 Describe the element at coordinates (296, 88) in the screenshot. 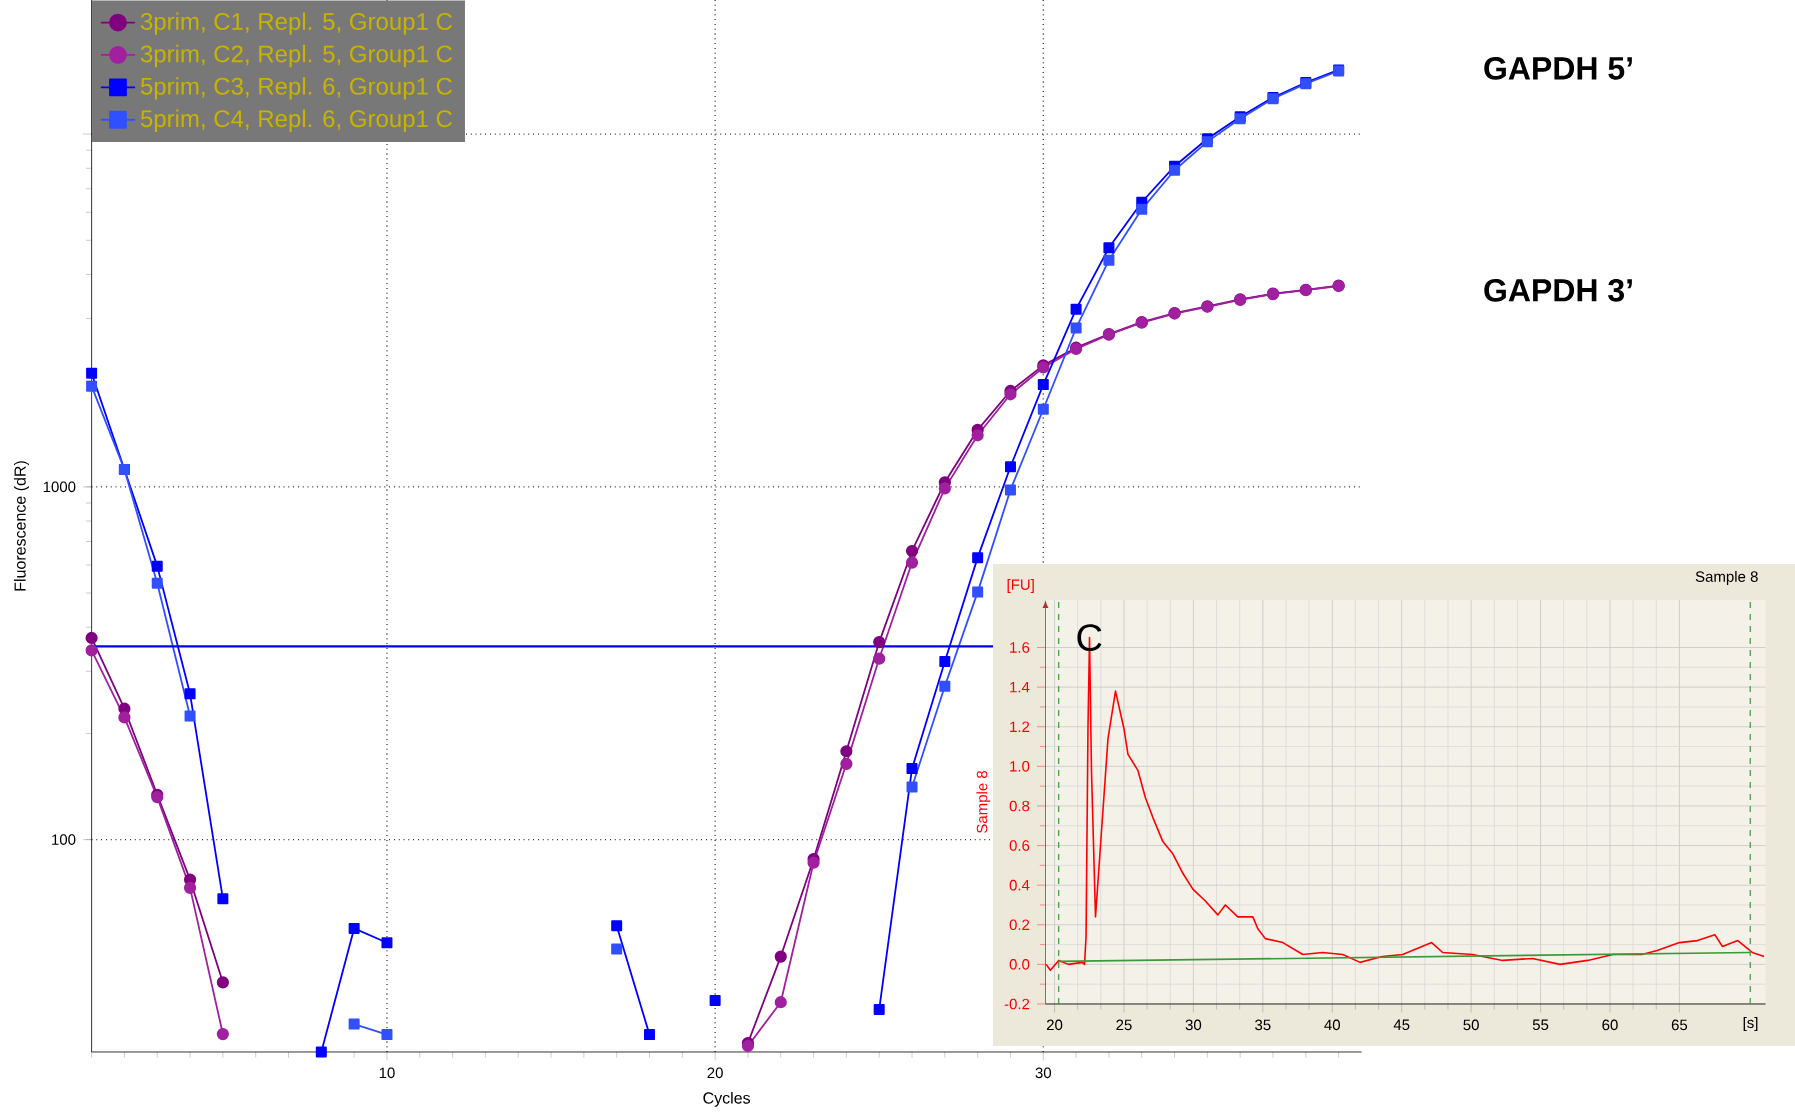

I see `legend-label: 5prim, C3, Repl. 6, Group1 C` at that location.